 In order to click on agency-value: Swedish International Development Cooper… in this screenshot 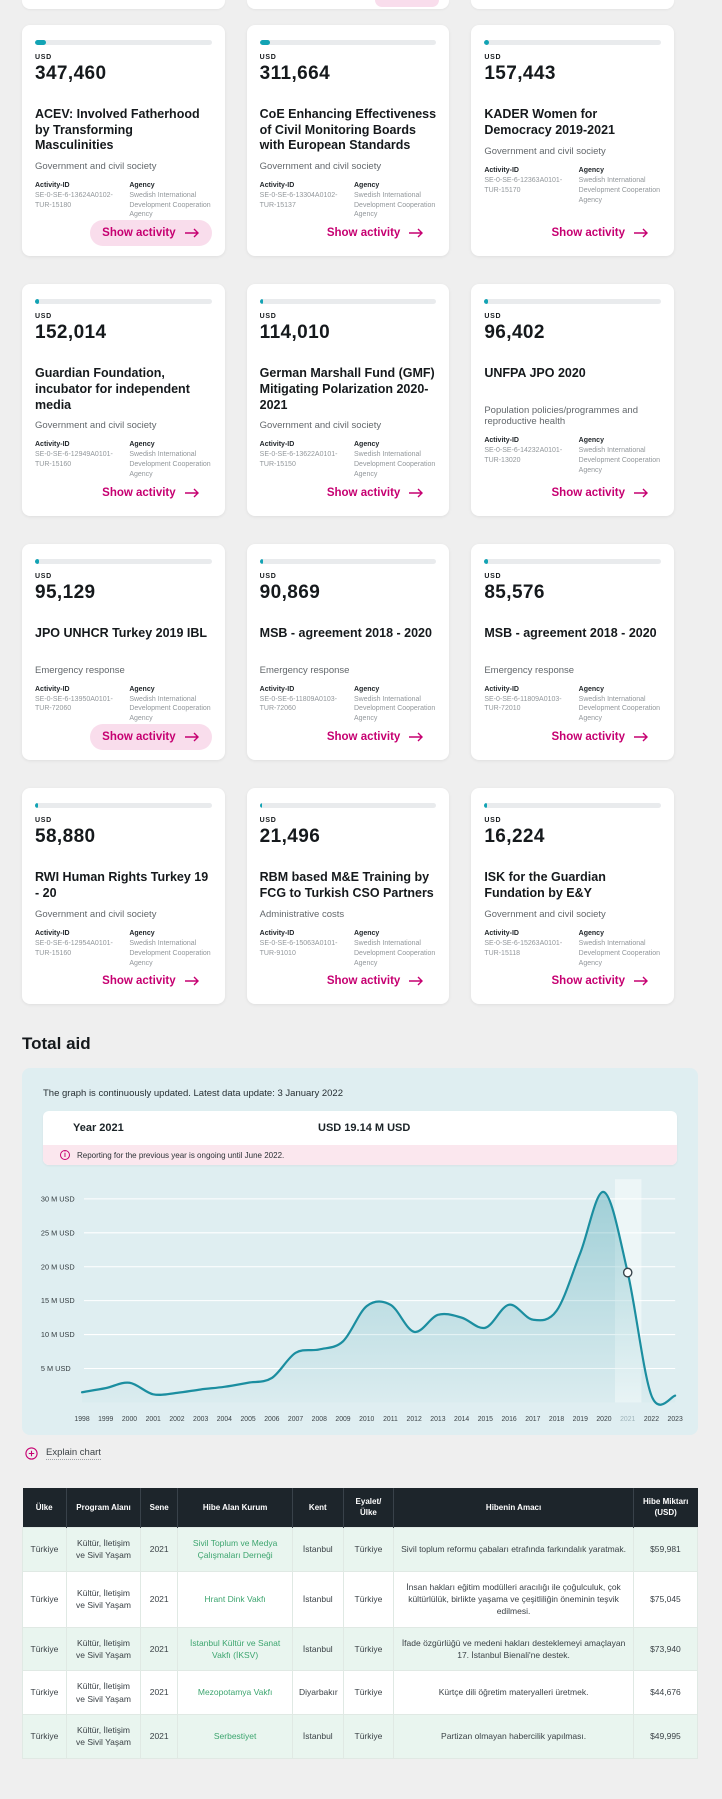, I will do `click(395, 953)`.